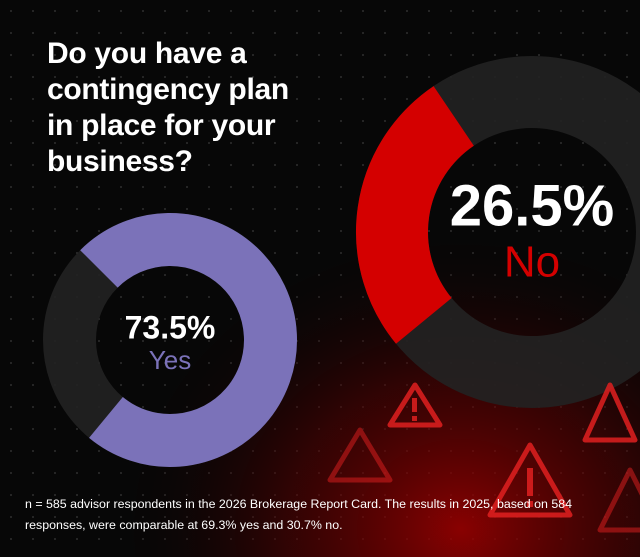  I want to click on donut-segment, so click(415, 215).